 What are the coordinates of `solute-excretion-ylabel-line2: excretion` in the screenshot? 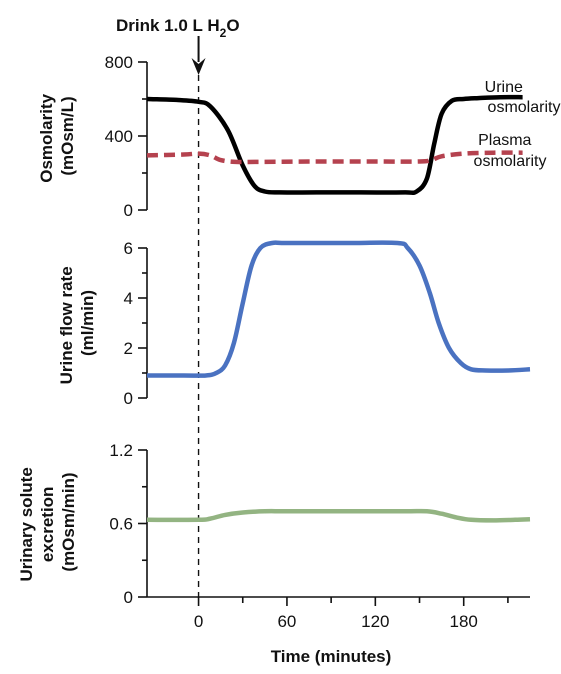 It's located at (47, 525).